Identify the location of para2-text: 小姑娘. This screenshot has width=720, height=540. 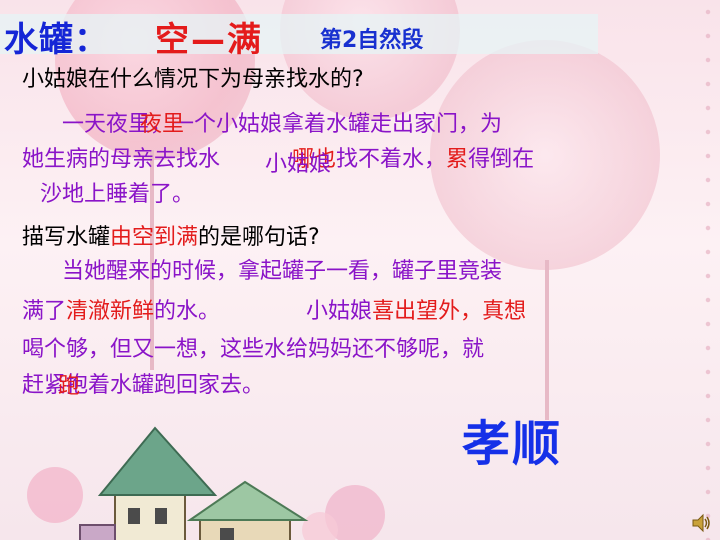
(339, 311).